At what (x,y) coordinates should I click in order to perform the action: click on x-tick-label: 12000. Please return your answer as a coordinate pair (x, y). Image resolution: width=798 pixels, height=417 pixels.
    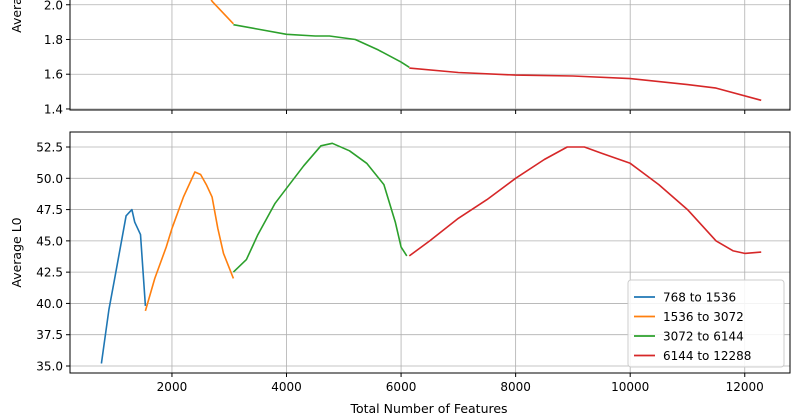
    Looking at the image, I should click on (745, 387).